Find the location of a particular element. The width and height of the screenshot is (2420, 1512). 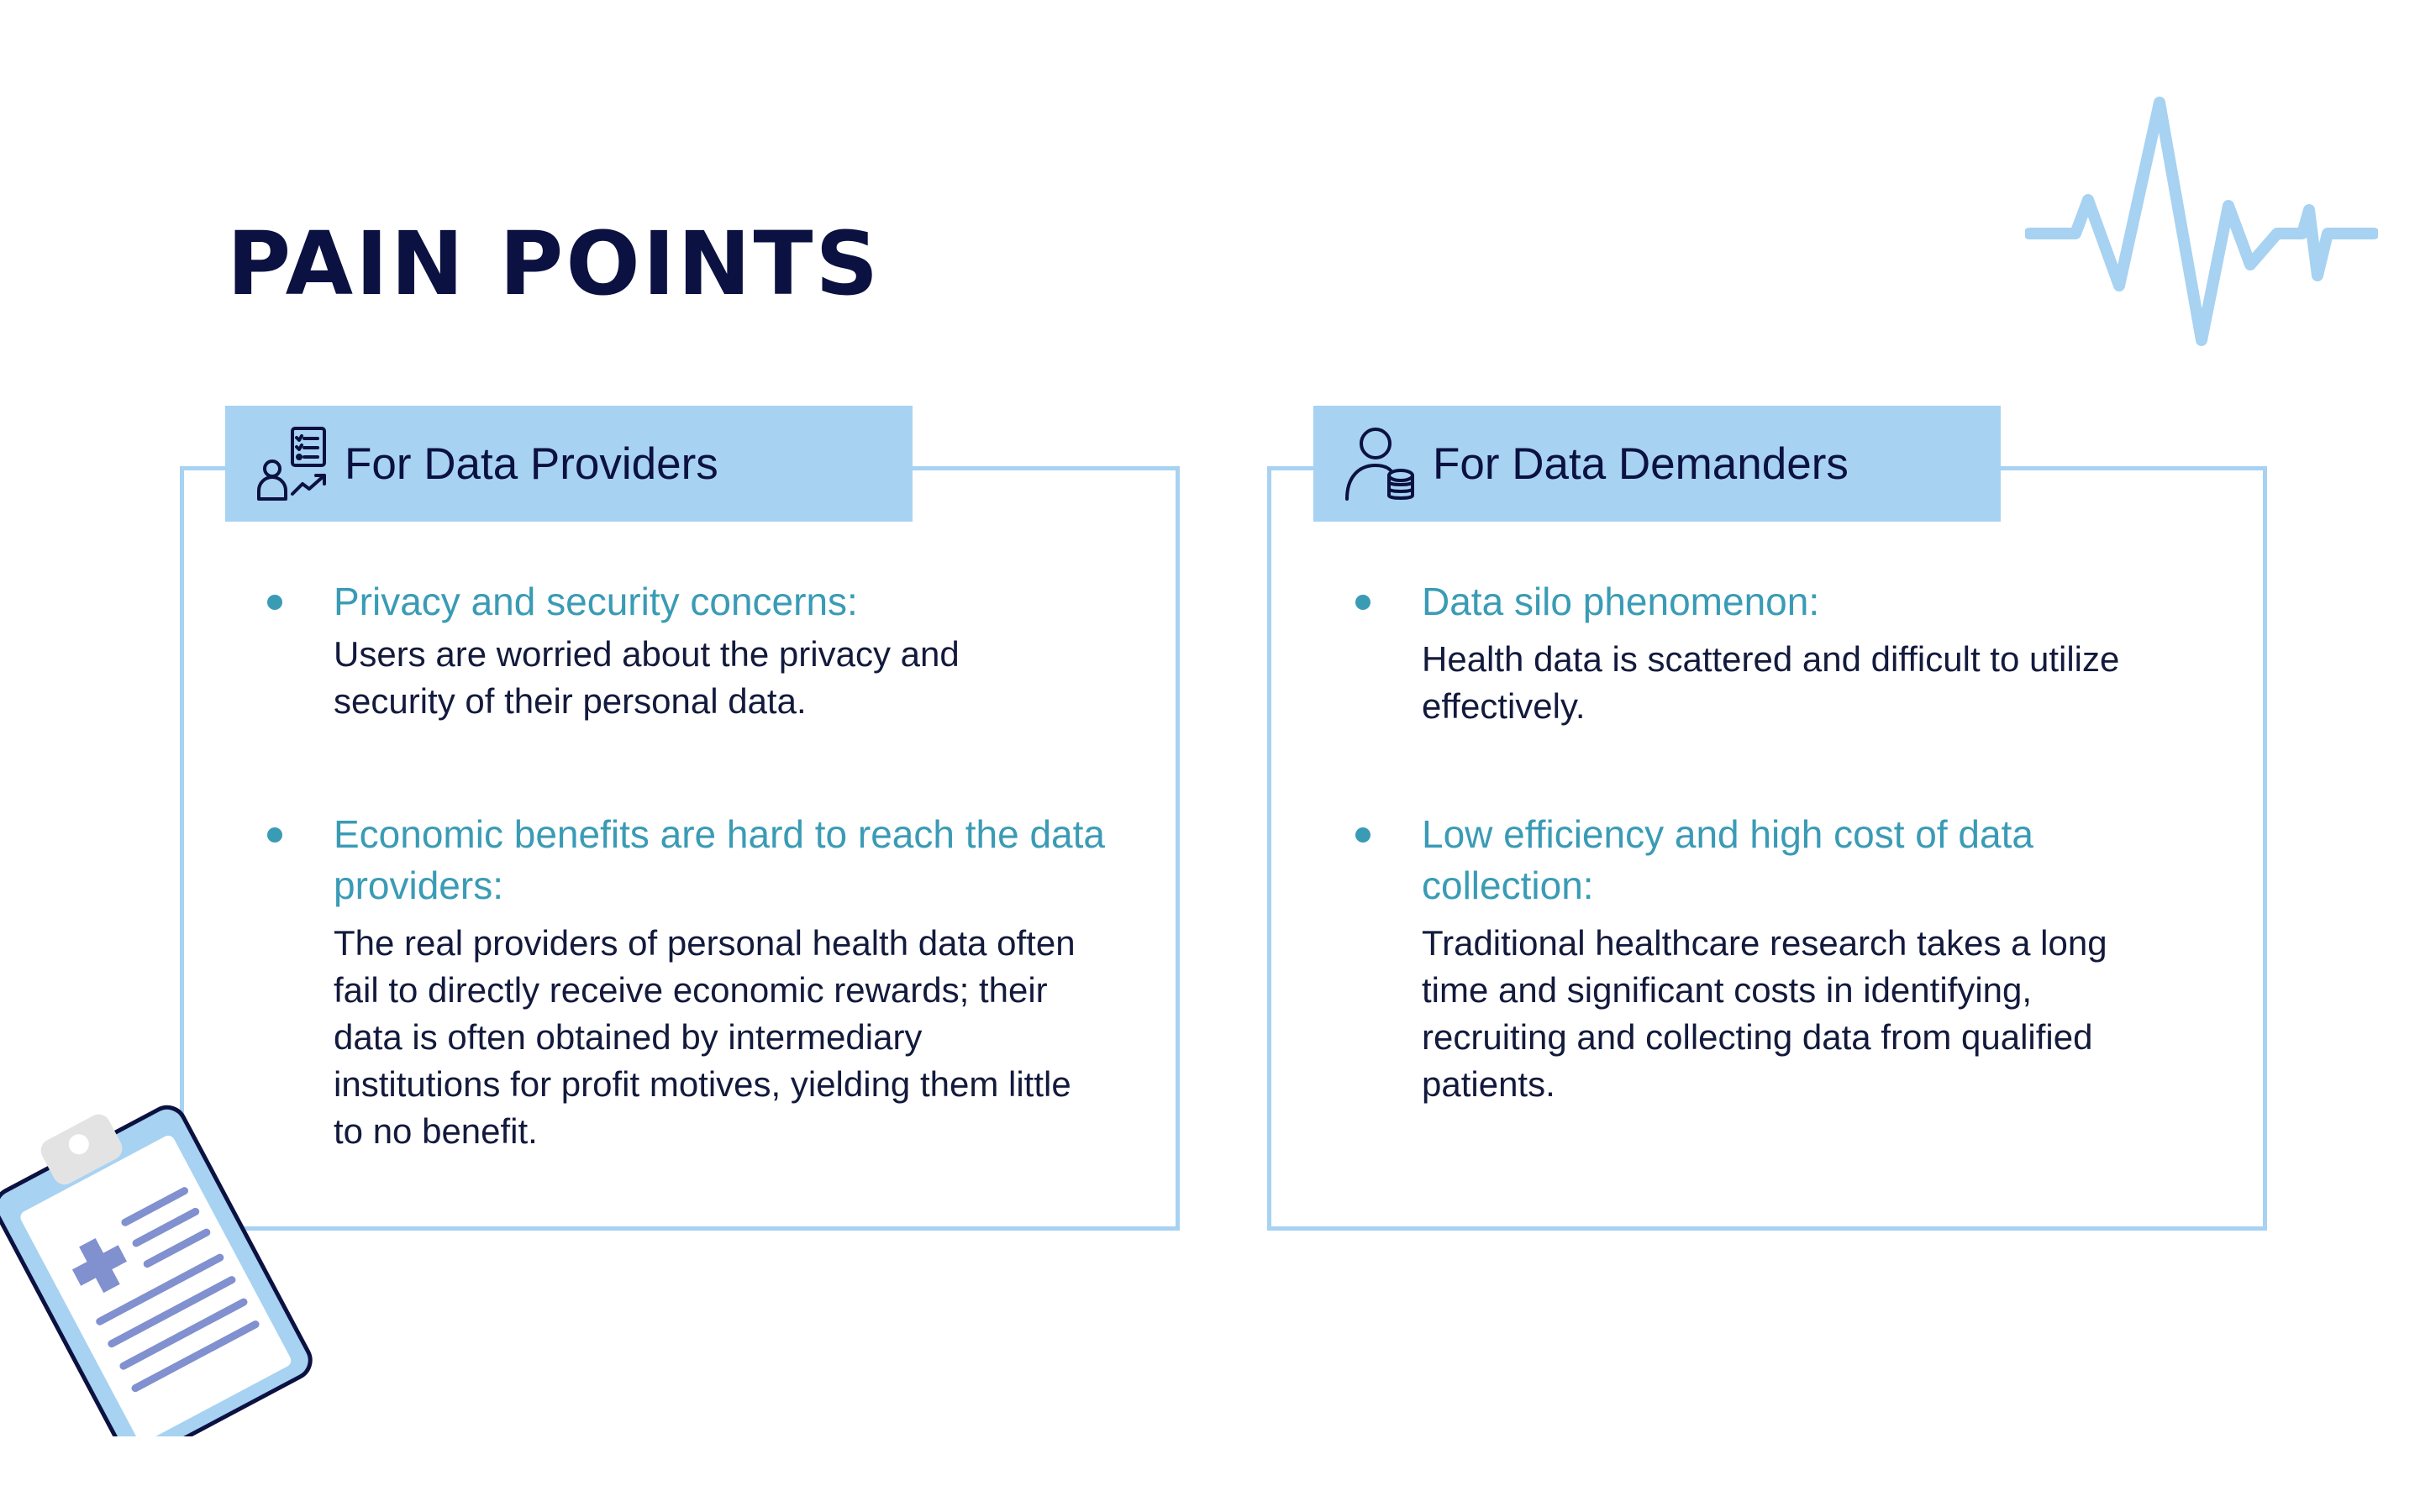

medical-clipboard-icon is located at coordinates (157, 1270).